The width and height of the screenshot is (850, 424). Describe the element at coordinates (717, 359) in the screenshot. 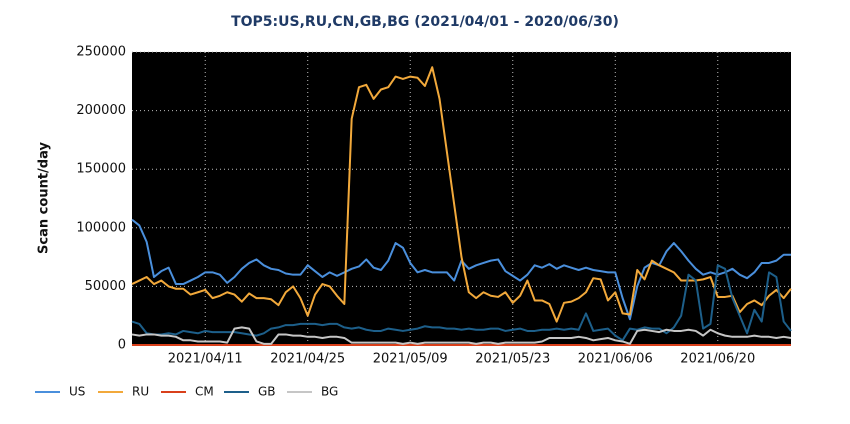

I see `x-tick-label: 2021/06/20` at that location.